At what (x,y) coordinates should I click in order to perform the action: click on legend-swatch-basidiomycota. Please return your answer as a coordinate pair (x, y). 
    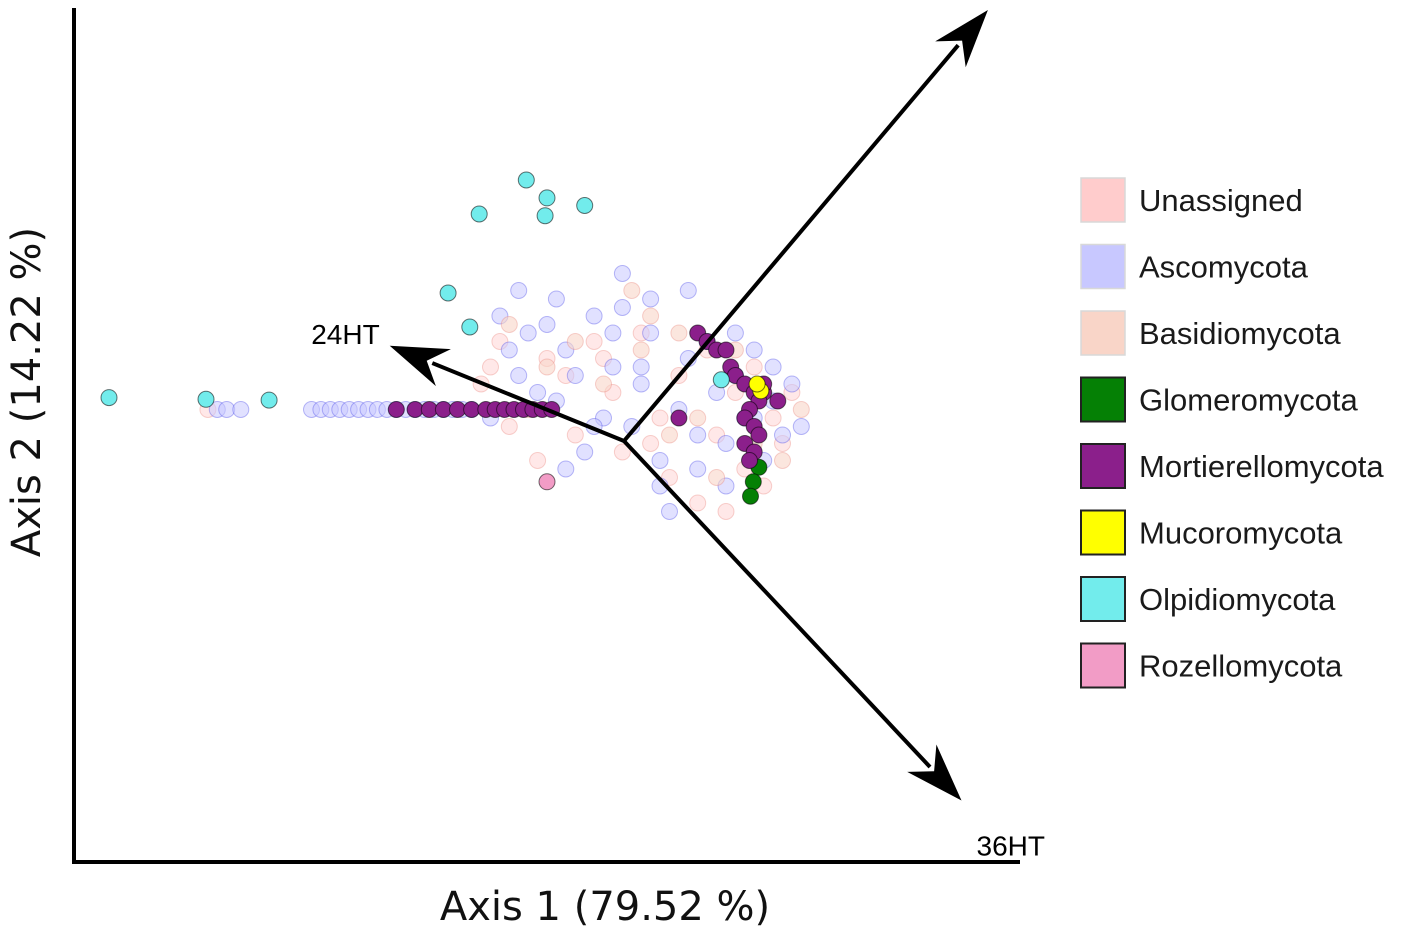
    Looking at the image, I should click on (1103, 333).